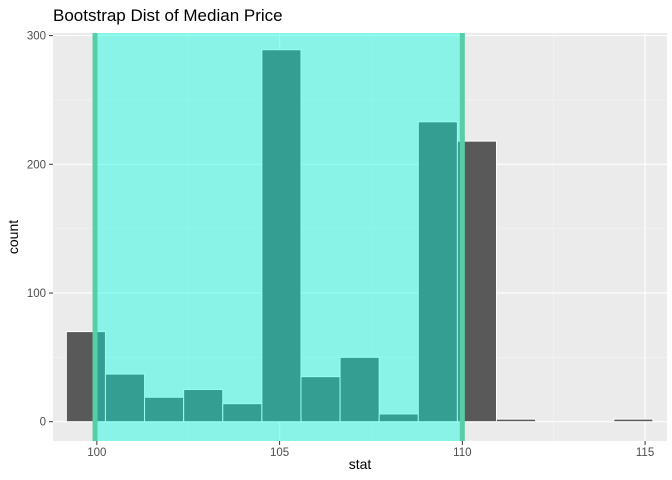  Describe the element at coordinates (168, 15) in the screenshot. I see `chart-title: Bootstrap Dist of Median Price` at that location.